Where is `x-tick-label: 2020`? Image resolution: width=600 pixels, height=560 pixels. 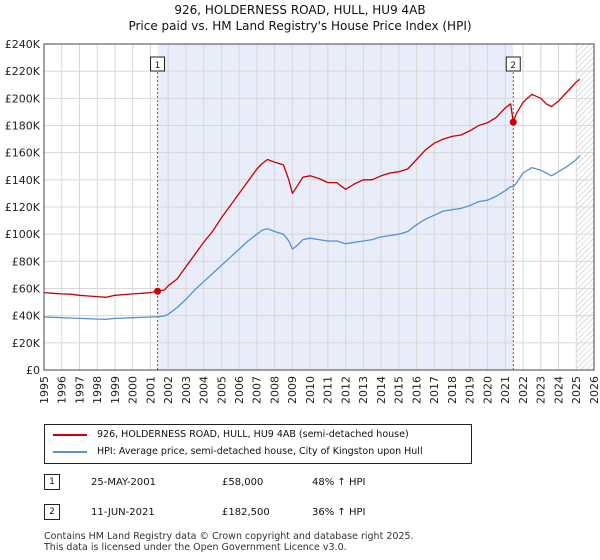 x-tick-label: 2020 is located at coordinates (487, 390).